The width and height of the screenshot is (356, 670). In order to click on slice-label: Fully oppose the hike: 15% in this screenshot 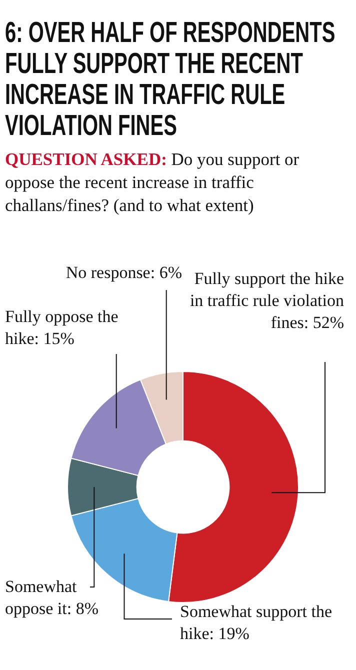, I will do `click(61, 327)`.